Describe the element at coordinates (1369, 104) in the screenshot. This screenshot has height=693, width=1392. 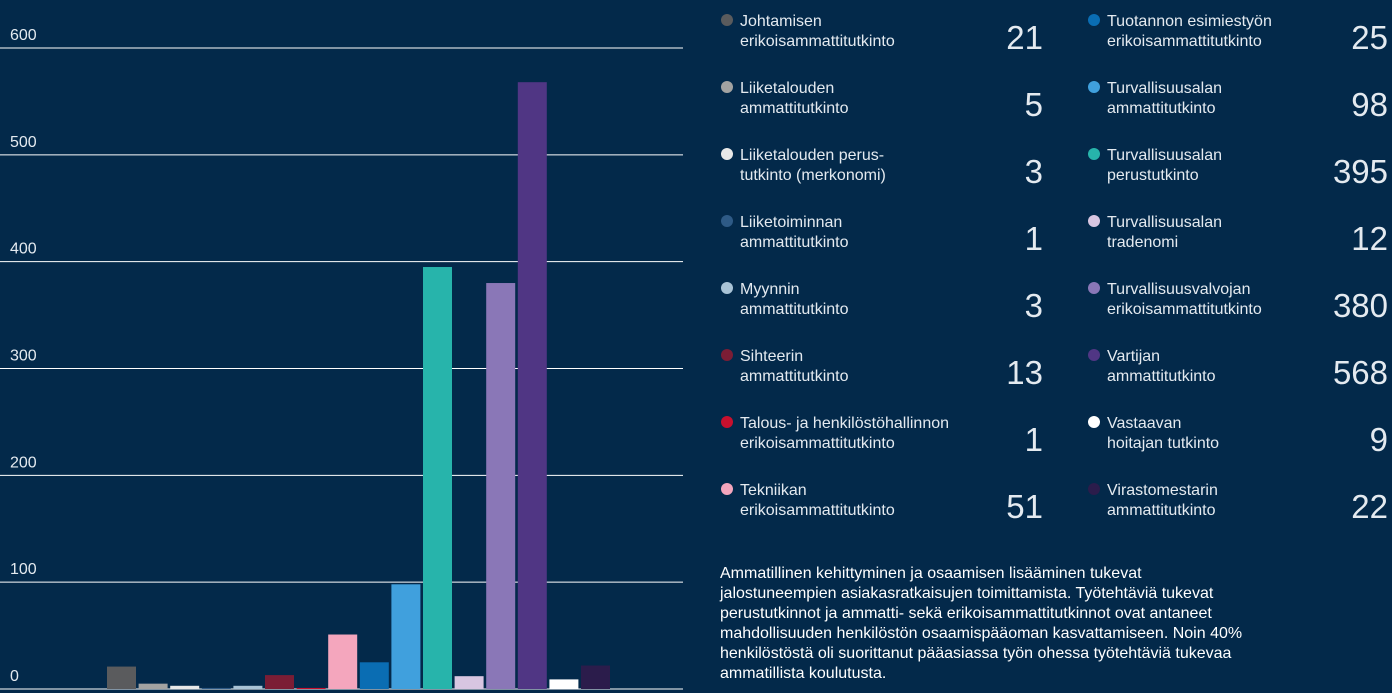
I see `legend-value: 98` at that location.